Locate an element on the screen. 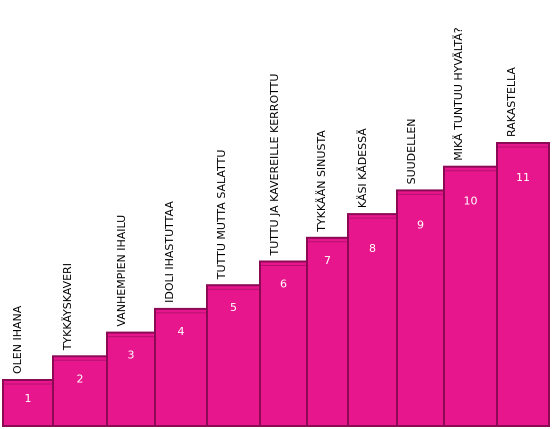 The width and height of the screenshot is (553, 429). category-label-3: VANHEMPIEN IHAILU is located at coordinates (121, 271).